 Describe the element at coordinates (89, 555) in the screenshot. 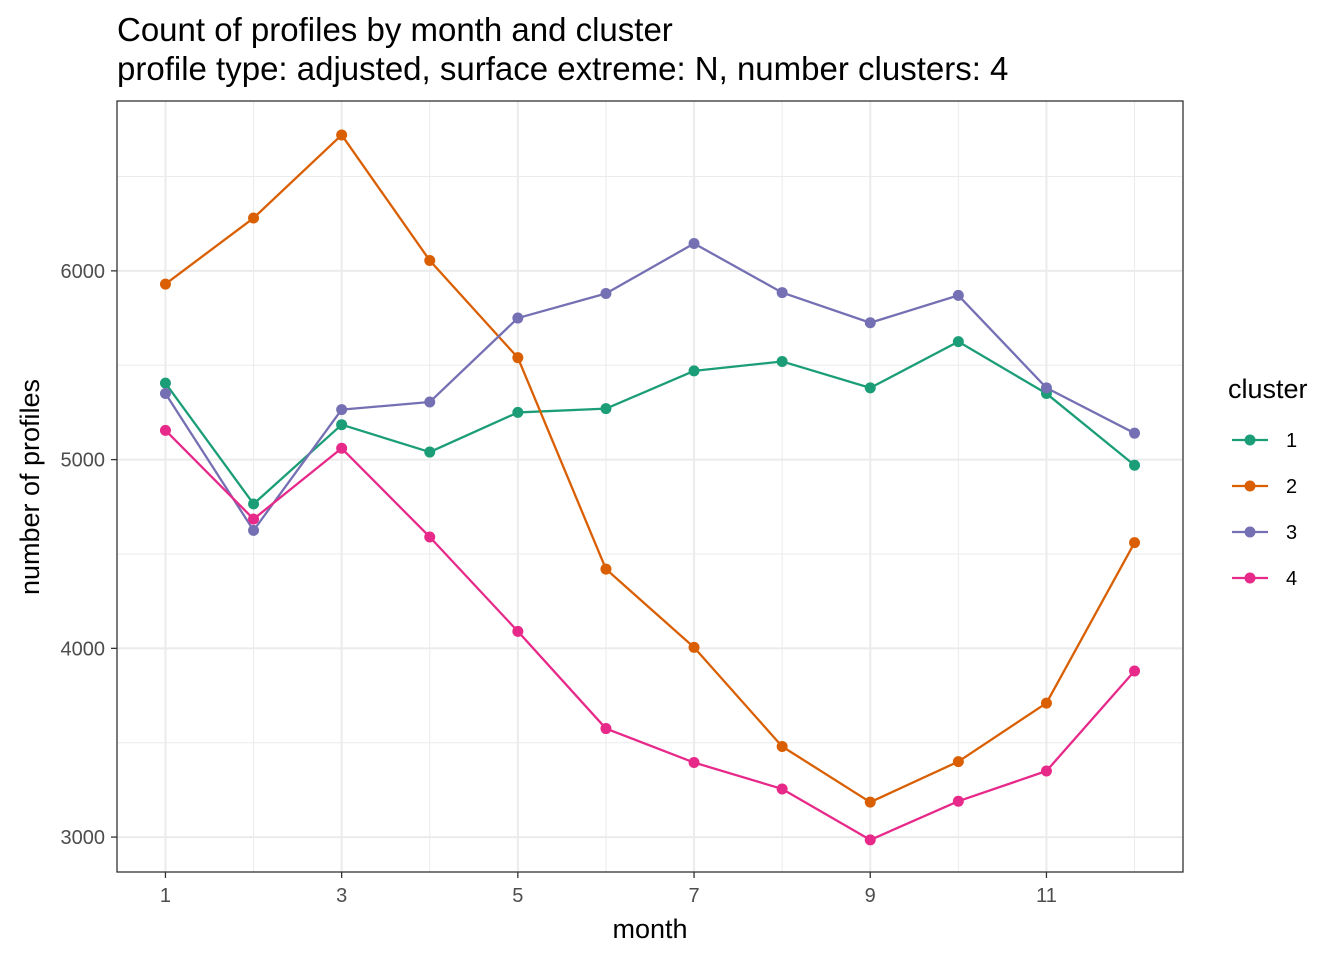

I see `y-axis-ticks: 3000 4000 5000 6000` at that location.